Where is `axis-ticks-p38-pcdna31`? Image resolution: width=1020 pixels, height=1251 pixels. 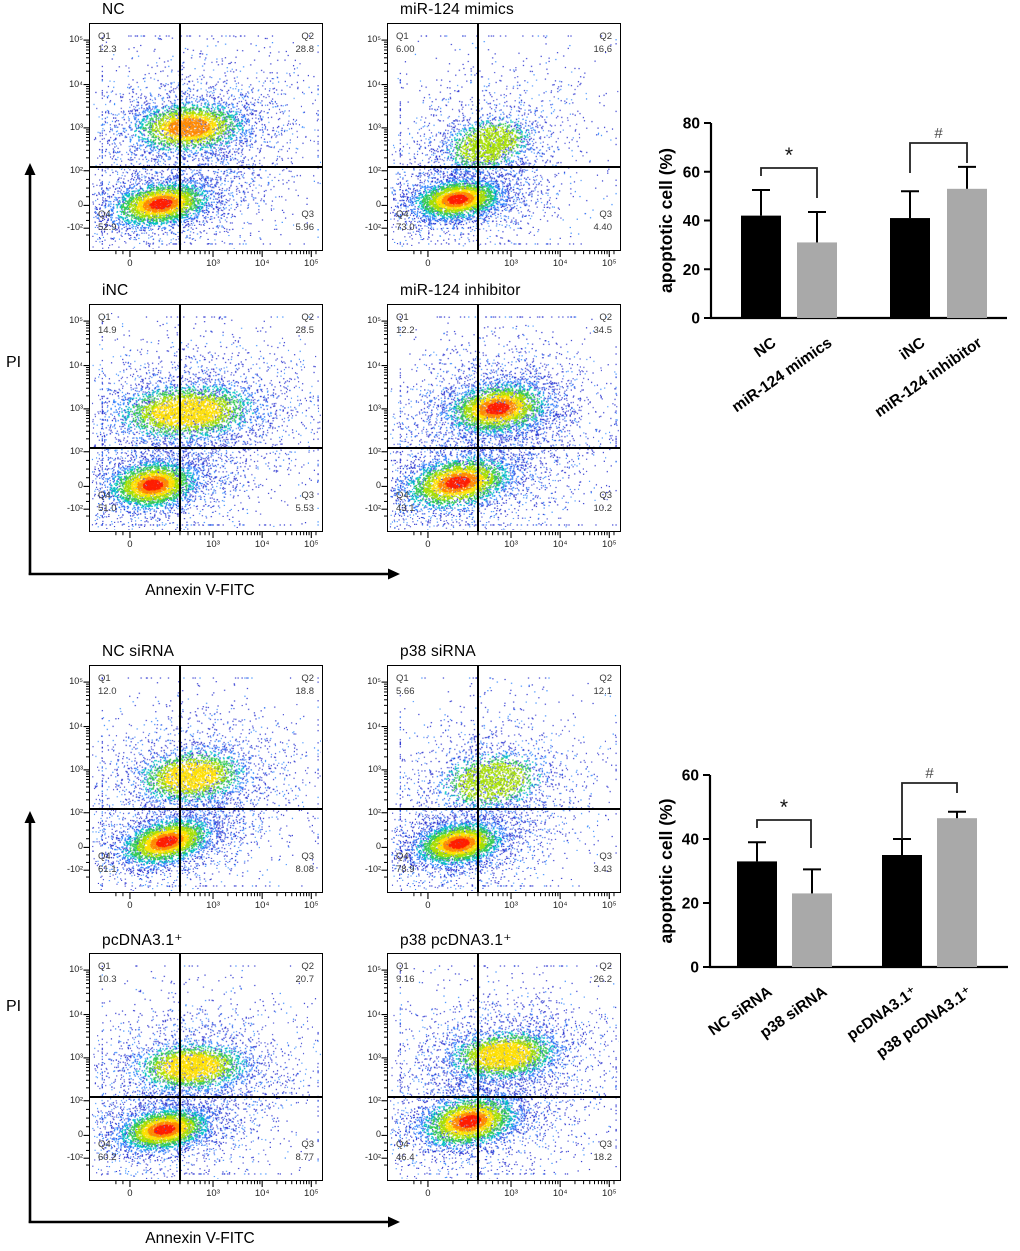 axis-ticks-p38-pcdna31 is located at coordinates (498, 1078).